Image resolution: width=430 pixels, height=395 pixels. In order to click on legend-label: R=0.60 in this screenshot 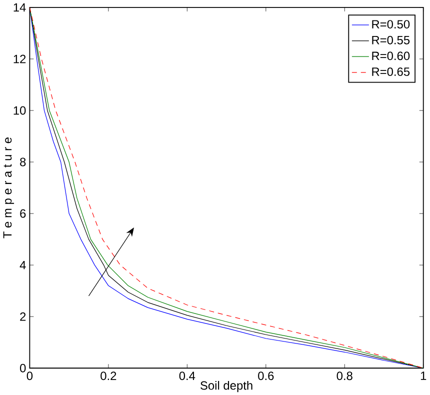, I will do `click(391, 55)`.